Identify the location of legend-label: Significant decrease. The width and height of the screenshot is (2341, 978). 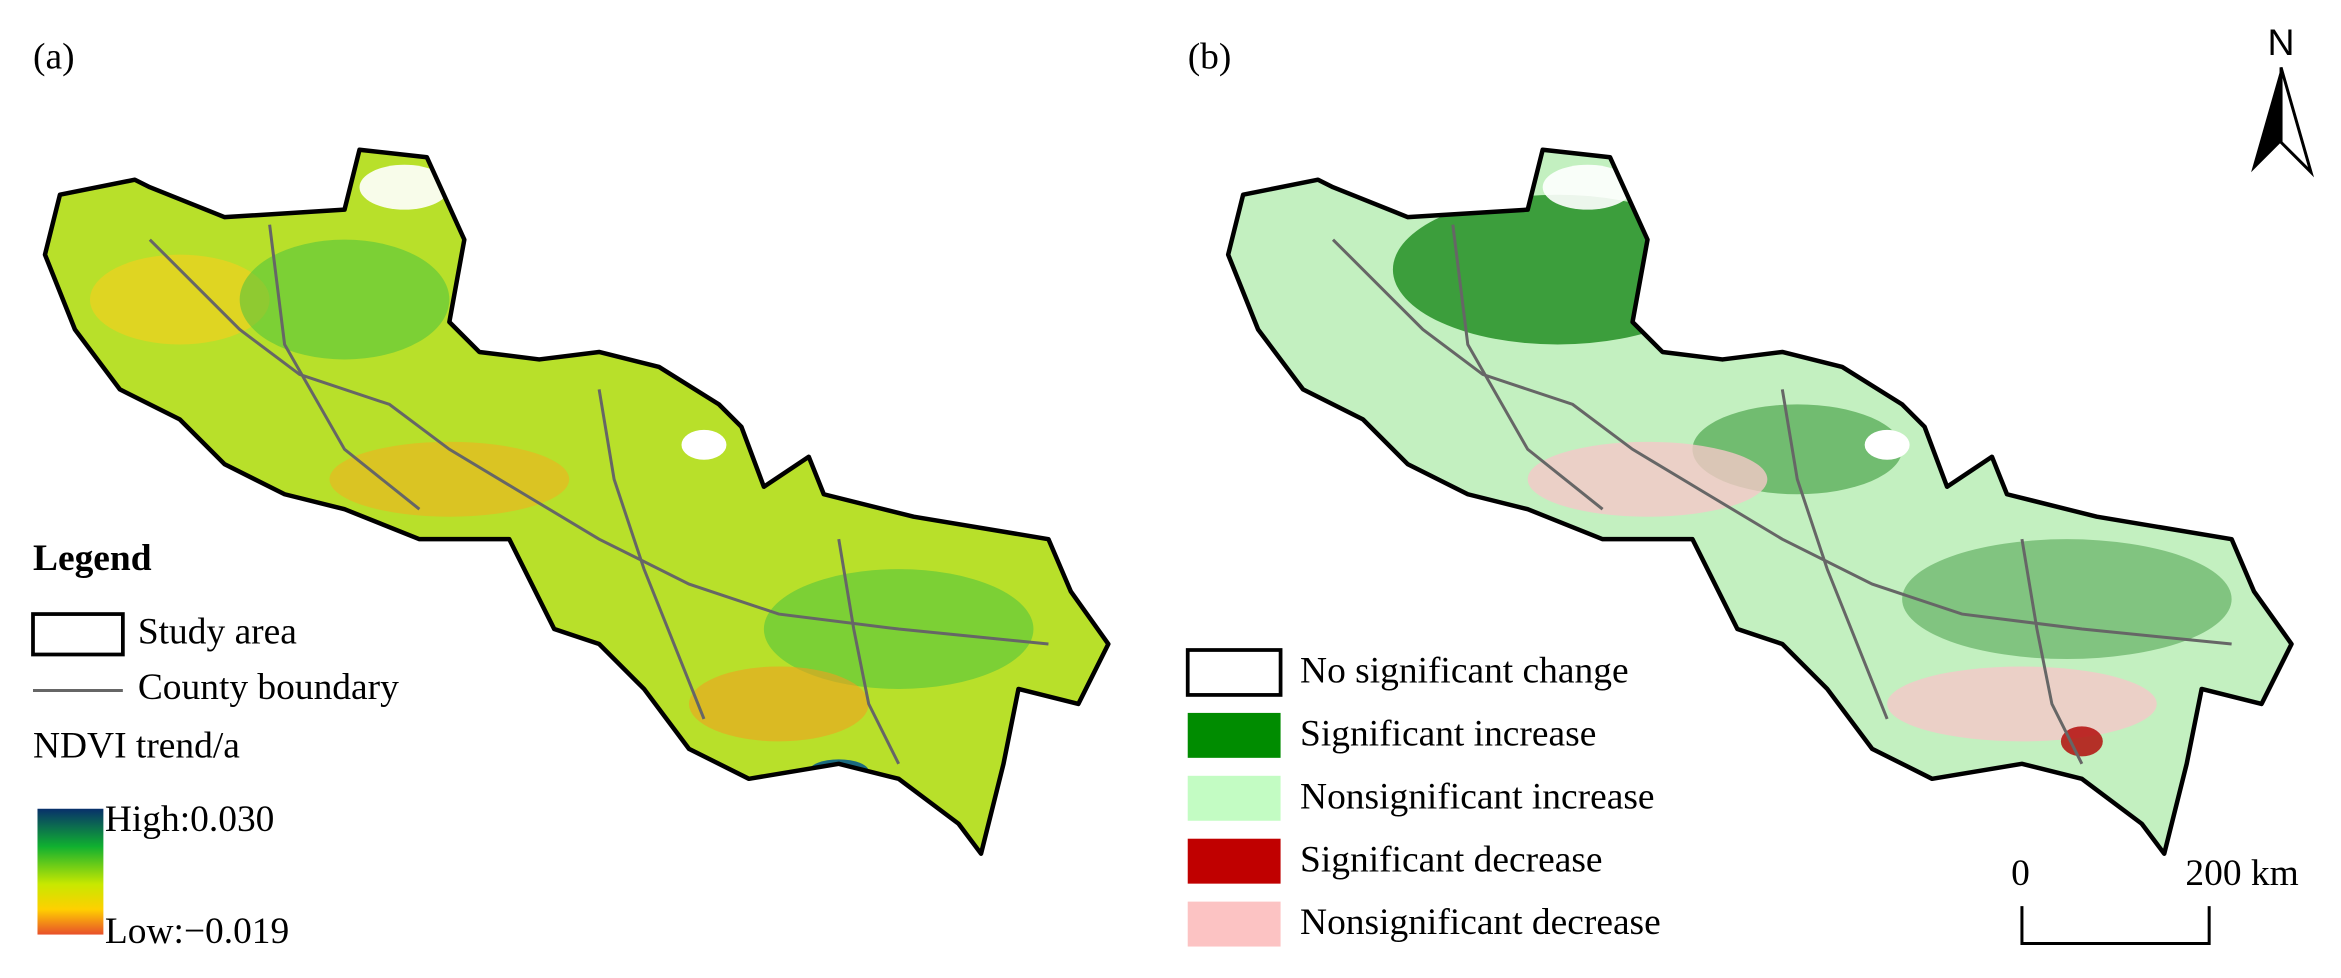
(1451, 859).